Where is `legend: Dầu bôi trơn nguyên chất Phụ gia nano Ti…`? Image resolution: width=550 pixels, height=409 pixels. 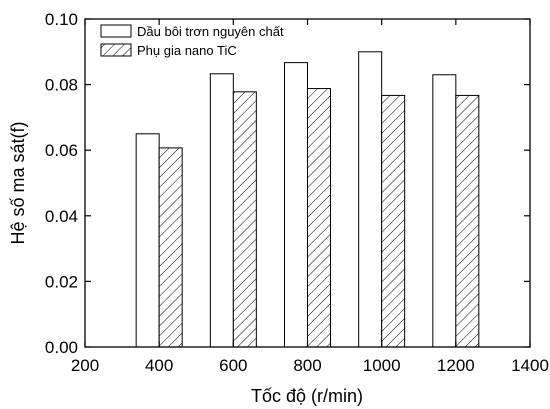
legend: Dầu bôi trơn nguyên chất Phụ gia nano Ti… is located at coordinates (192, 41).